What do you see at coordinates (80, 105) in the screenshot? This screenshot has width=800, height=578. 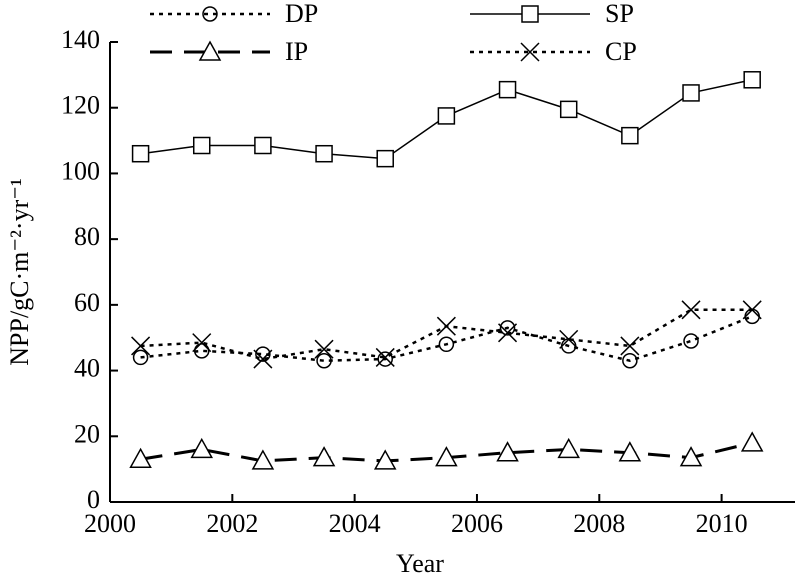 I see `y-tick-label: 120` at bounding box center [80, 105].